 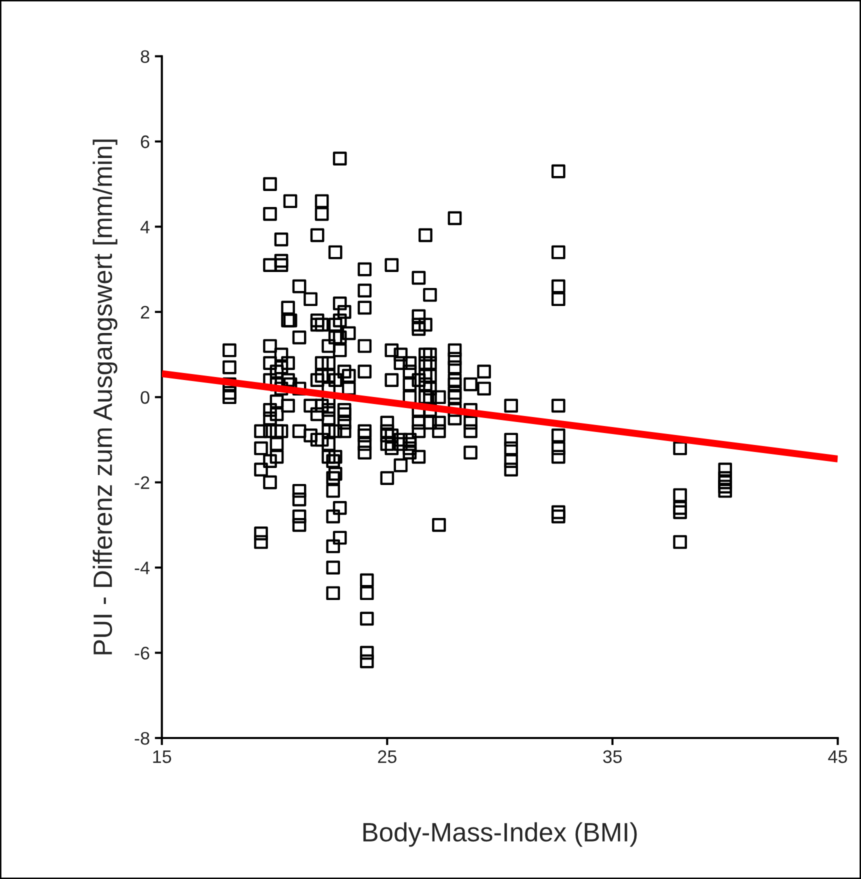 What do you see at coordinates (145, 56) in the screenshot?
I see `y-tick-label: 8` at bounding box center [145, 56].